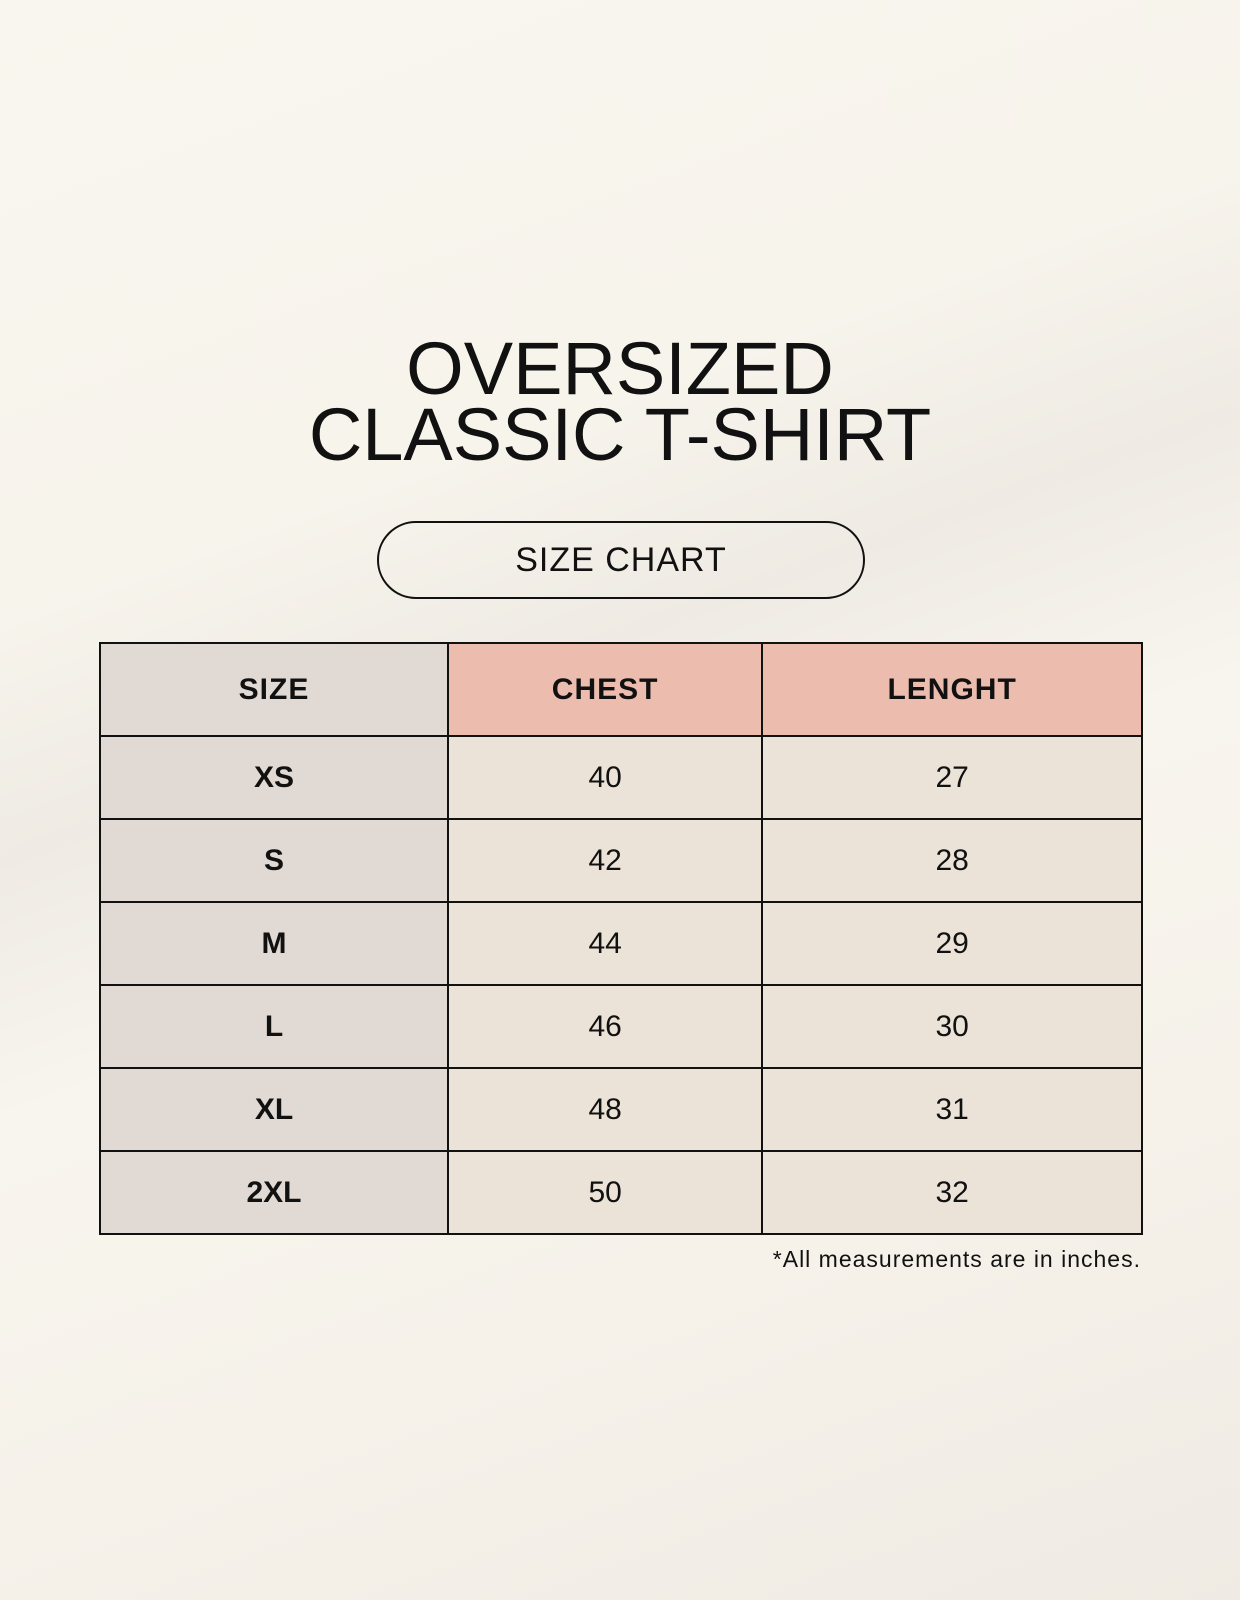  I want to click on cell-length: 29, so click(952, 943).